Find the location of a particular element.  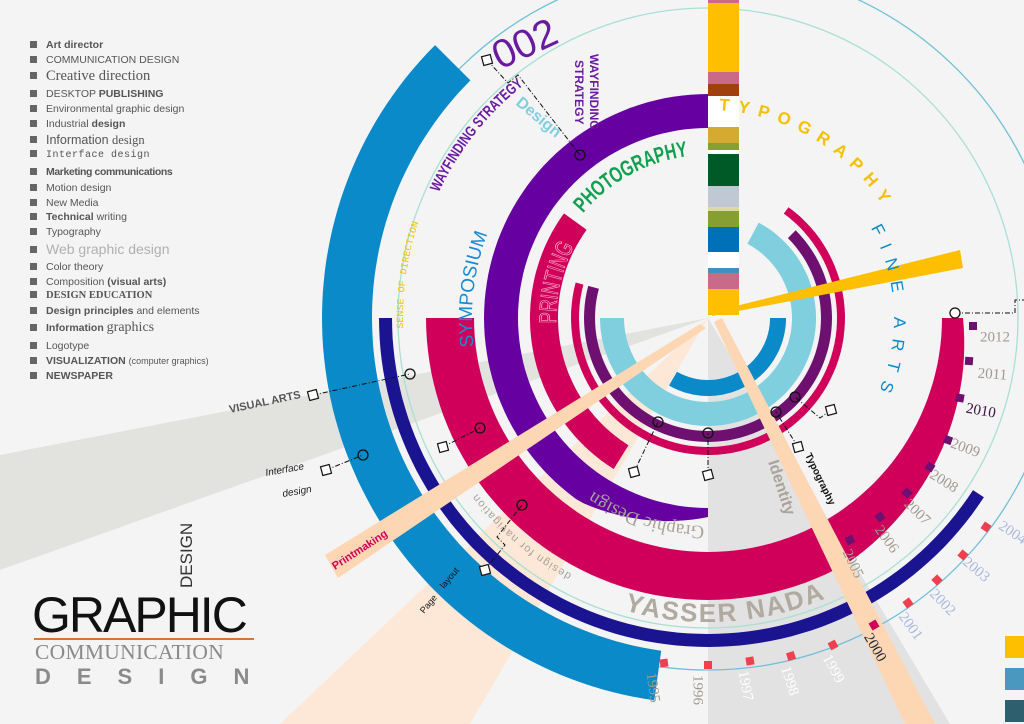

year-label: 2009 is located at coordinates (965, 448).